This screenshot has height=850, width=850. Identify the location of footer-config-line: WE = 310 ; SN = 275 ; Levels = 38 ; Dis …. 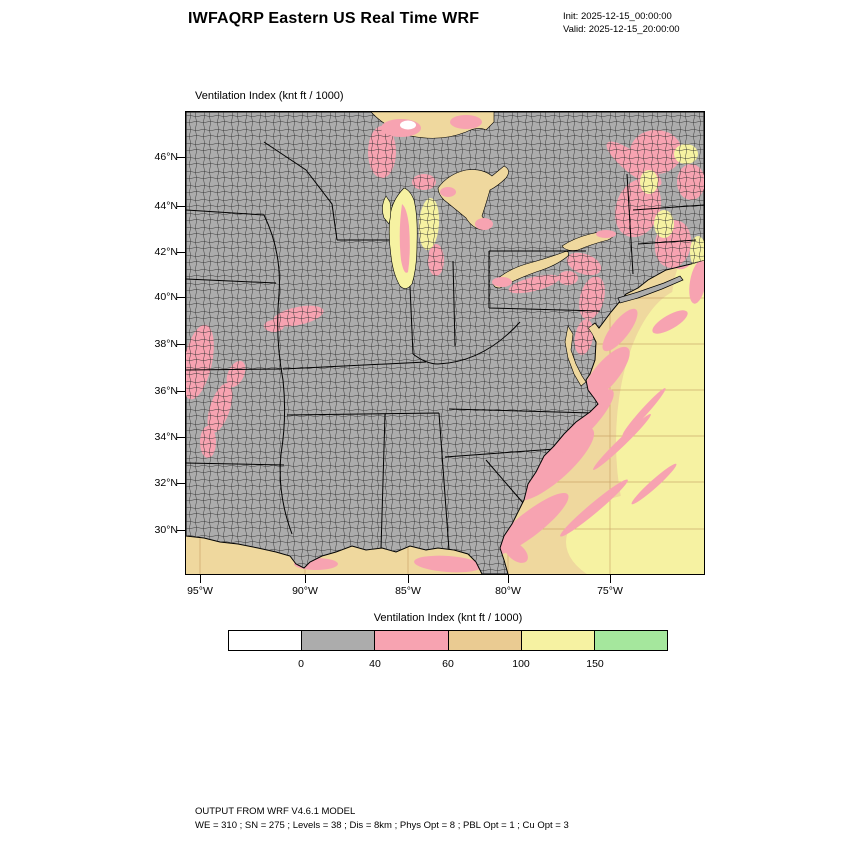
(382, 825).